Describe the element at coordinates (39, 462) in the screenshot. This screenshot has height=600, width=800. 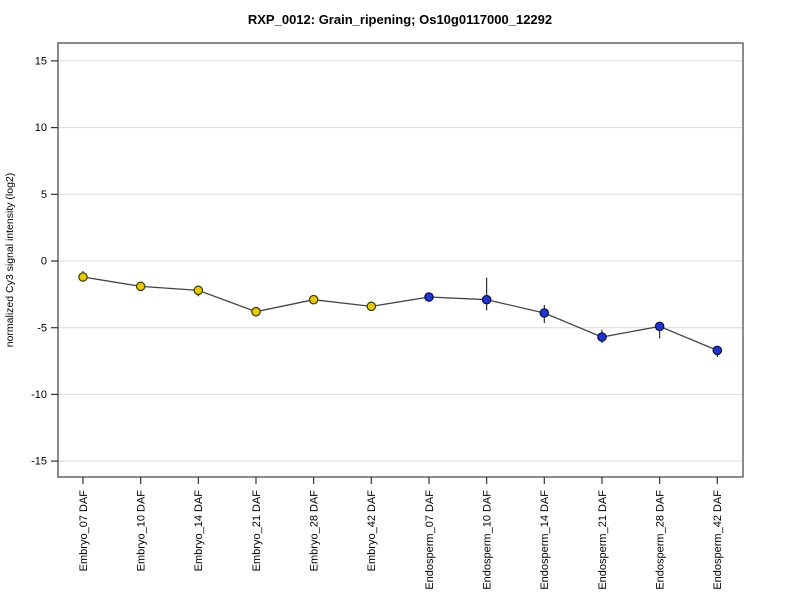
I see `y-tick-label: -15` at that location.